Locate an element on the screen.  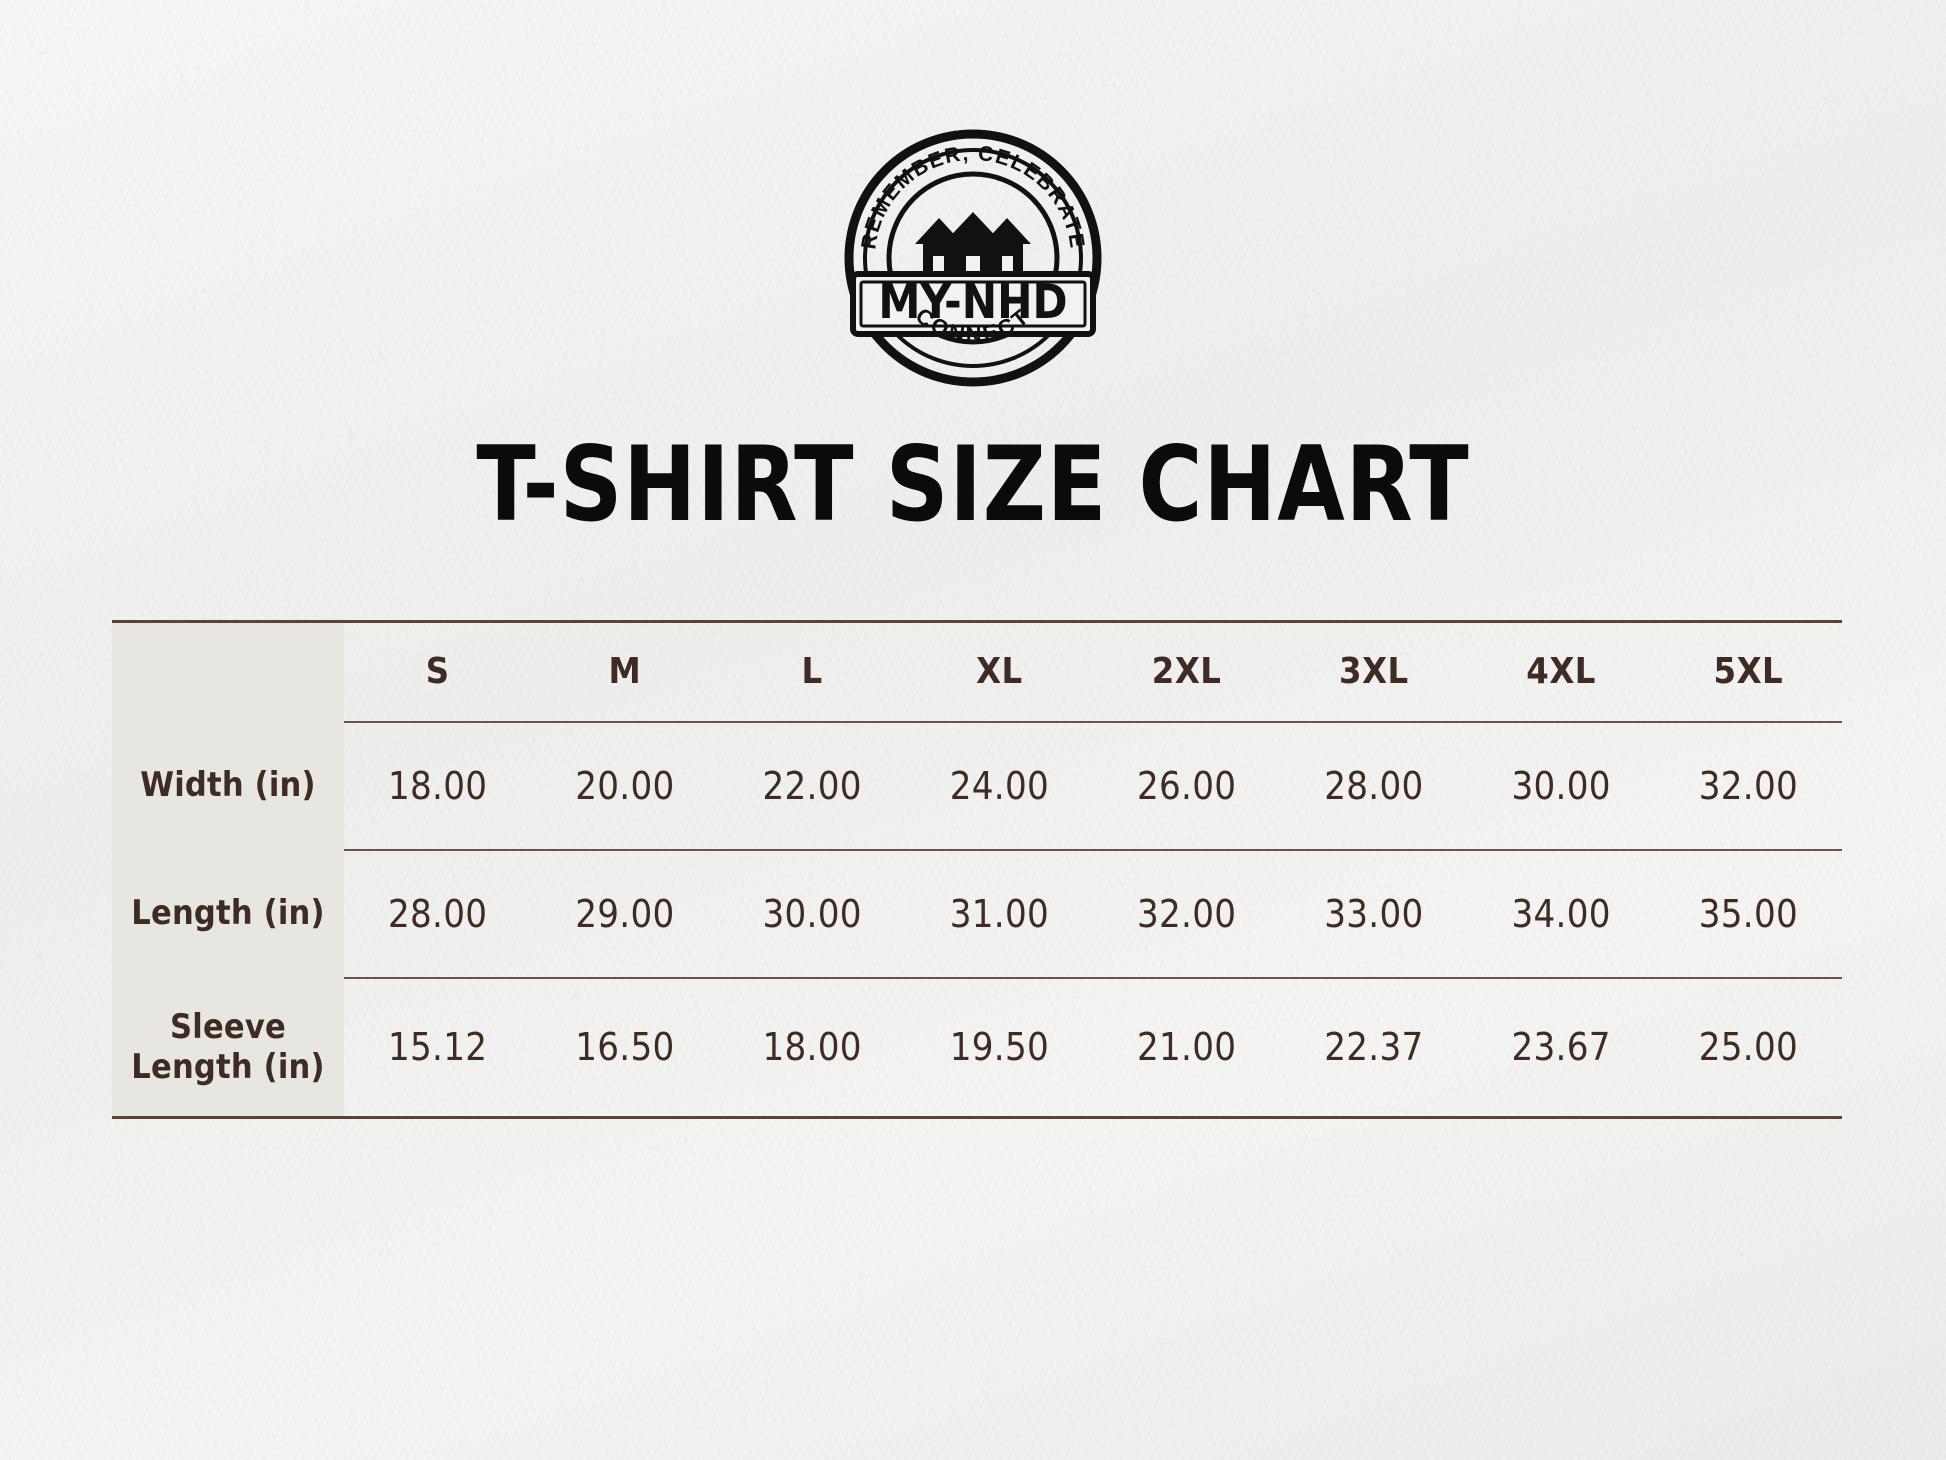
cell-width-5xl: 32.00 is located at coordinates (1748, 785).